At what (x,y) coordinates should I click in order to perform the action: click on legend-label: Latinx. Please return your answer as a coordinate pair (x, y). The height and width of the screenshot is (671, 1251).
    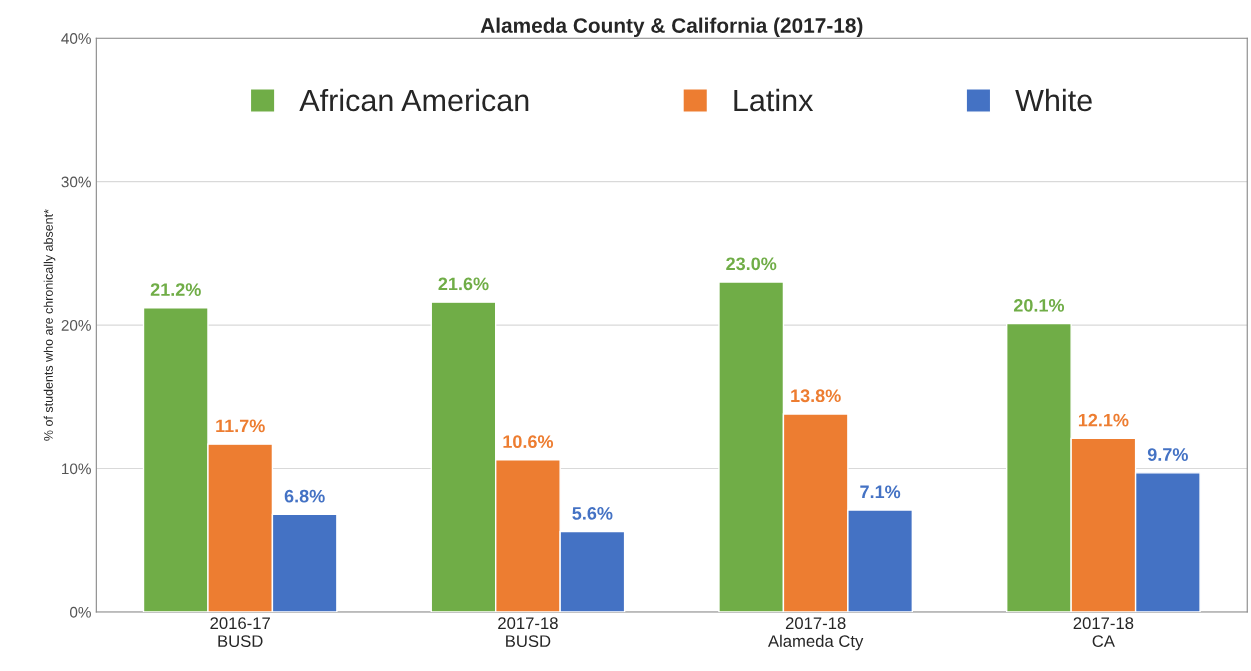
    Looking at the image, I should click on (774, 100).